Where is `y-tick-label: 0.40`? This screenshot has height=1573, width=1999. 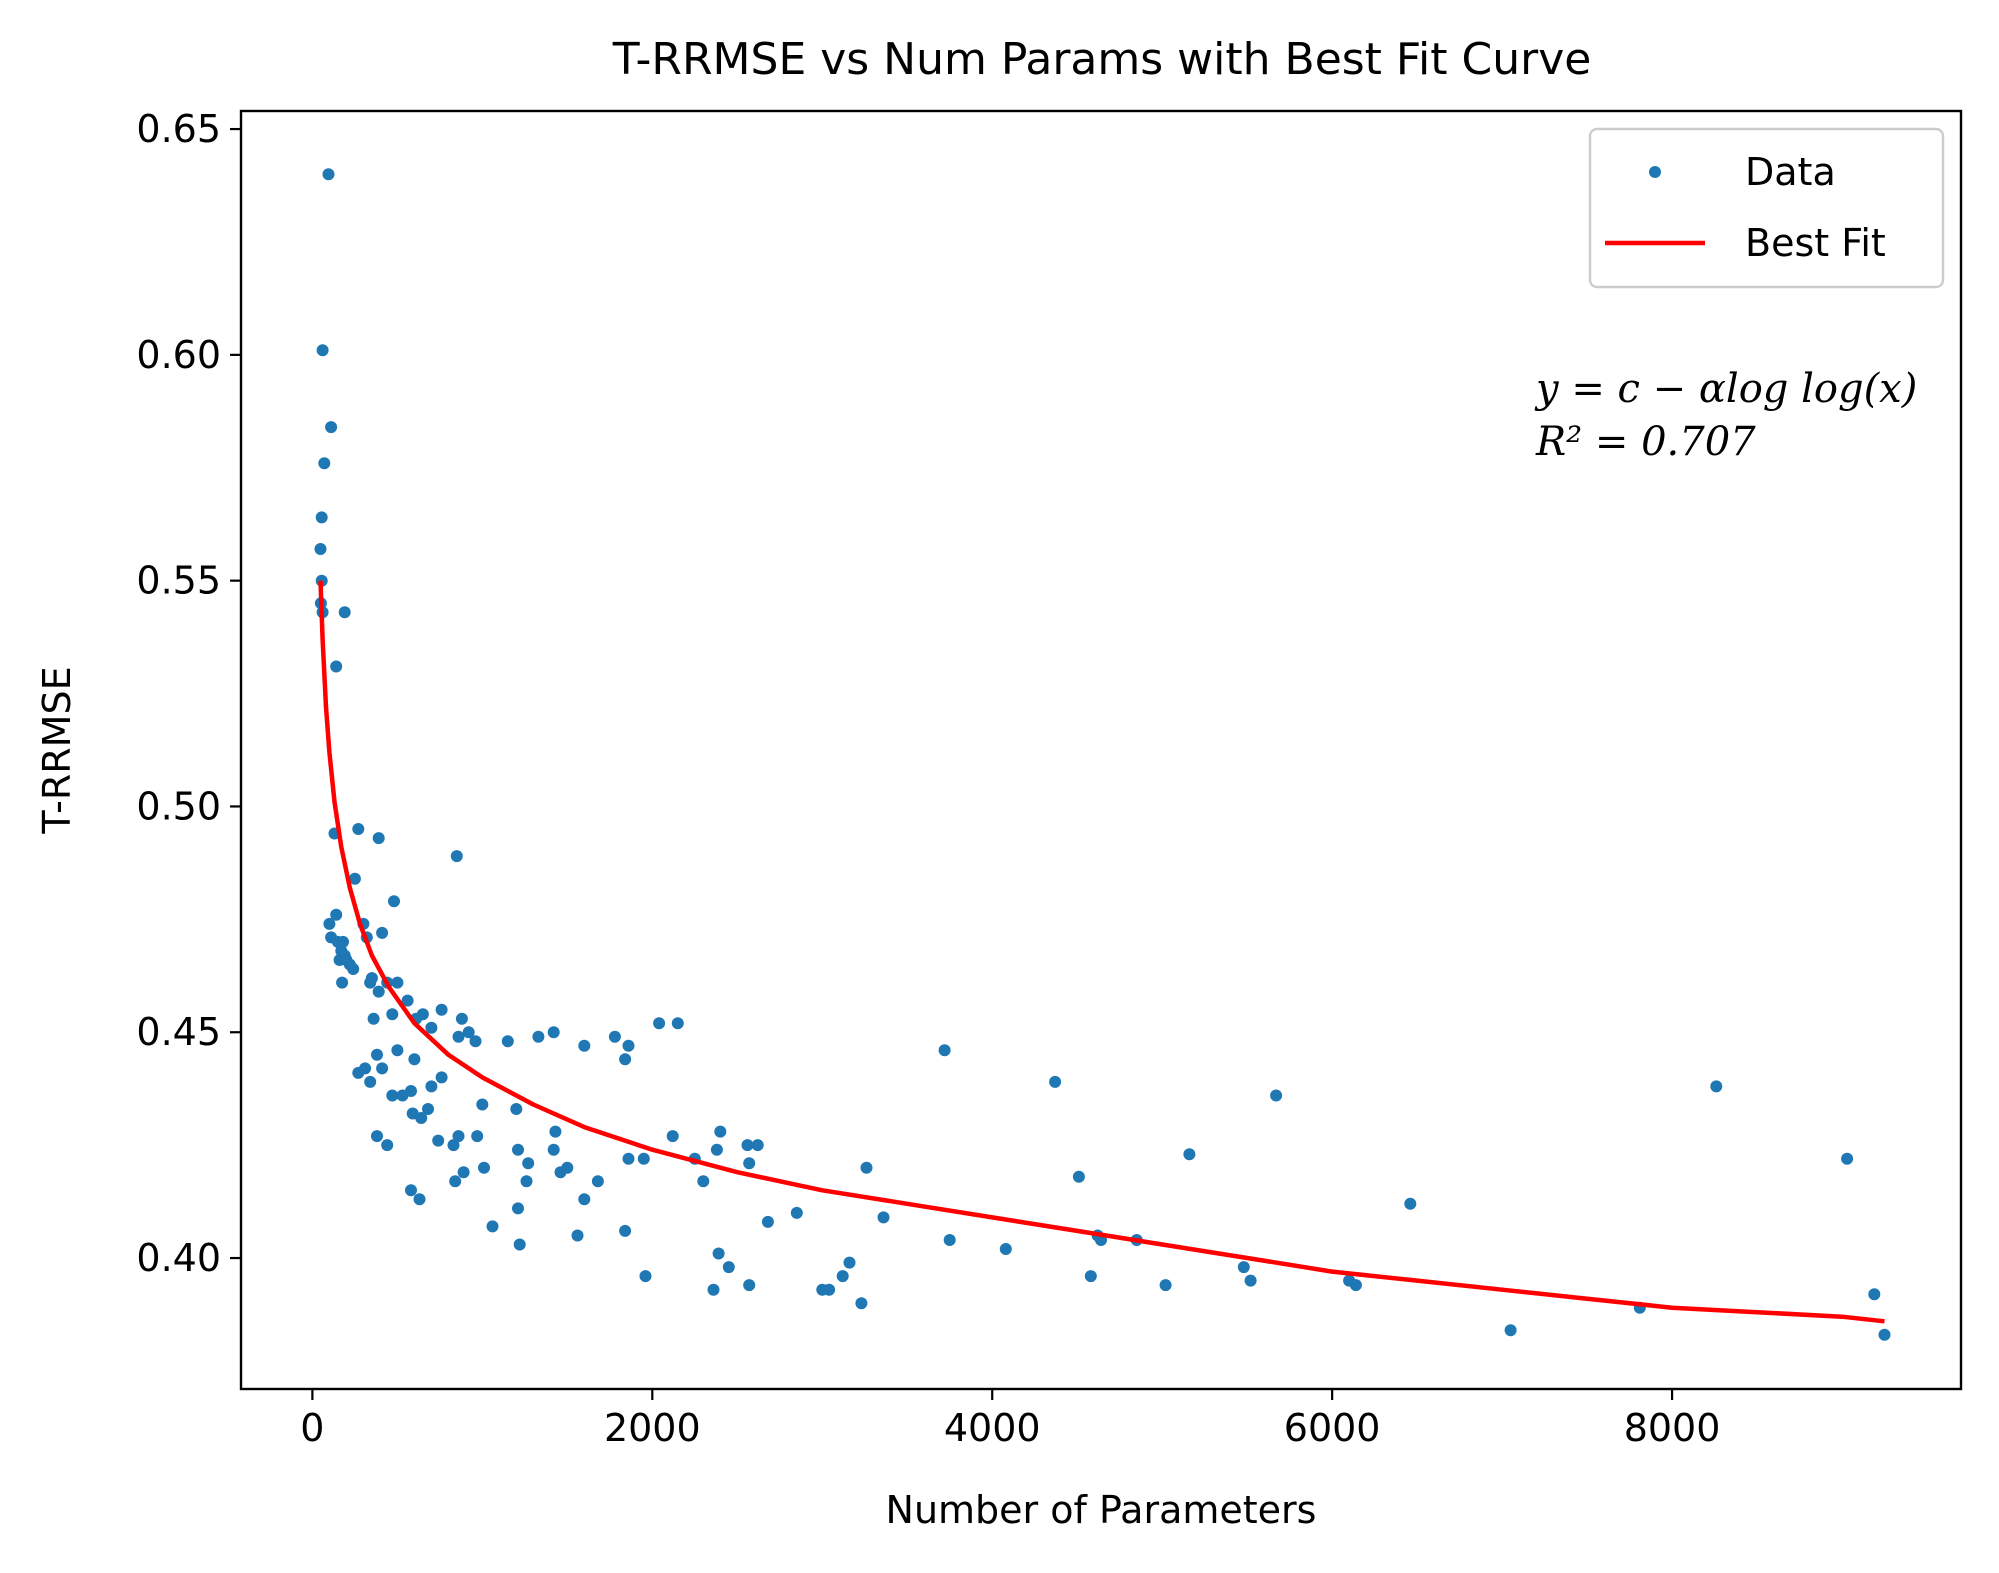
y-tick-label: 0.40 is located at coordinates (178, 1258).